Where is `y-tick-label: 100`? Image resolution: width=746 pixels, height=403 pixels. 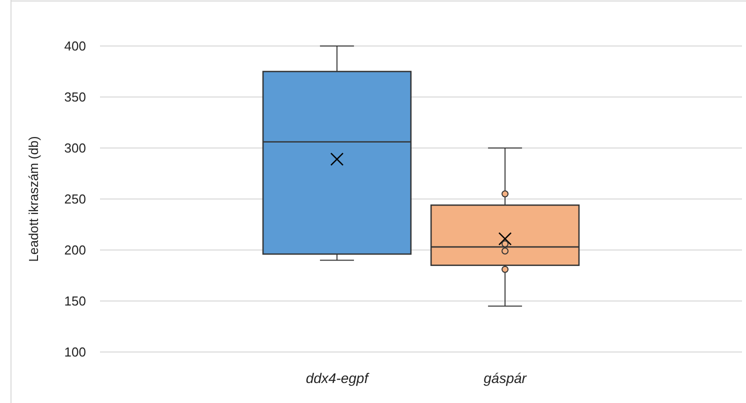 y-tick-label: 100 is located at coordinates (75, 352).